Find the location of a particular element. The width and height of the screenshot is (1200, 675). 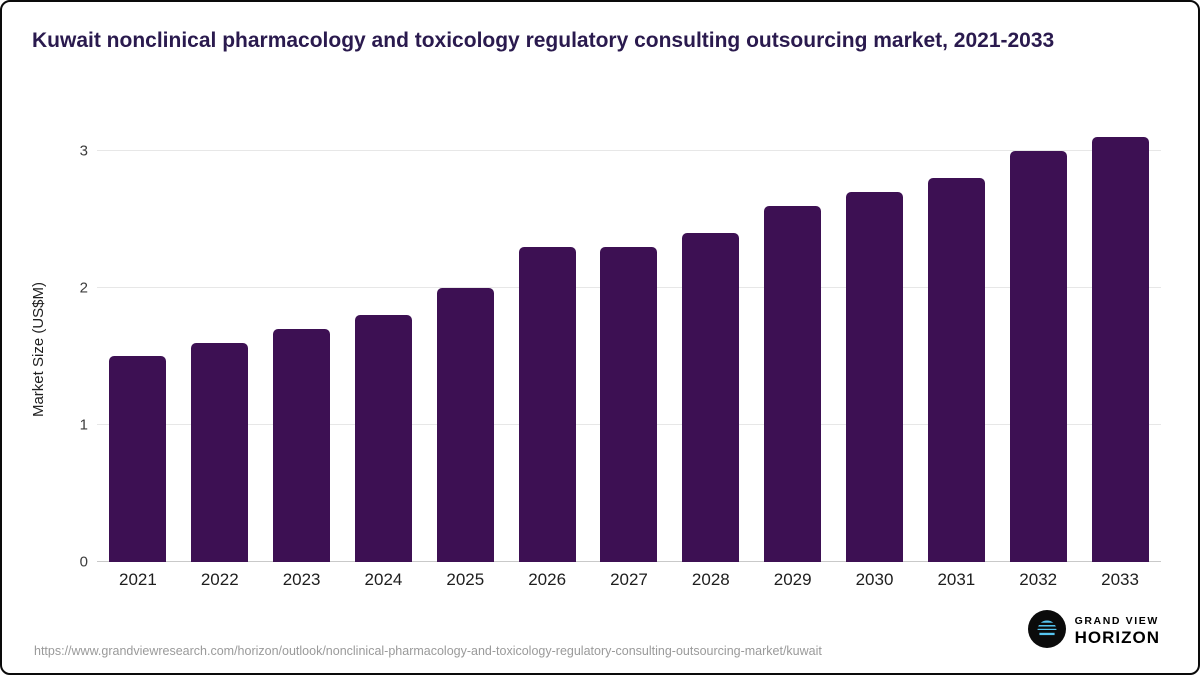

bar-2022 is located at coordinates (220, 452).